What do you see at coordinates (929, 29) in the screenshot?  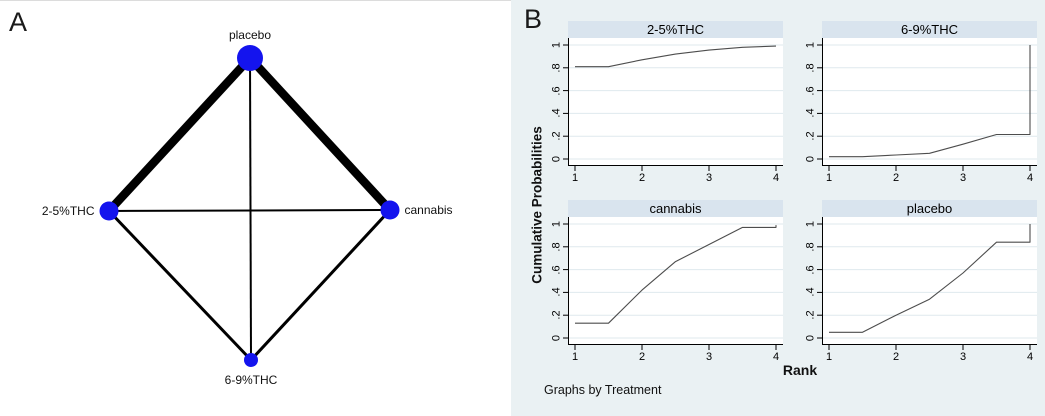 I see `subplot-title-strip: 6-9%THC` at bounding box center [929, 29].